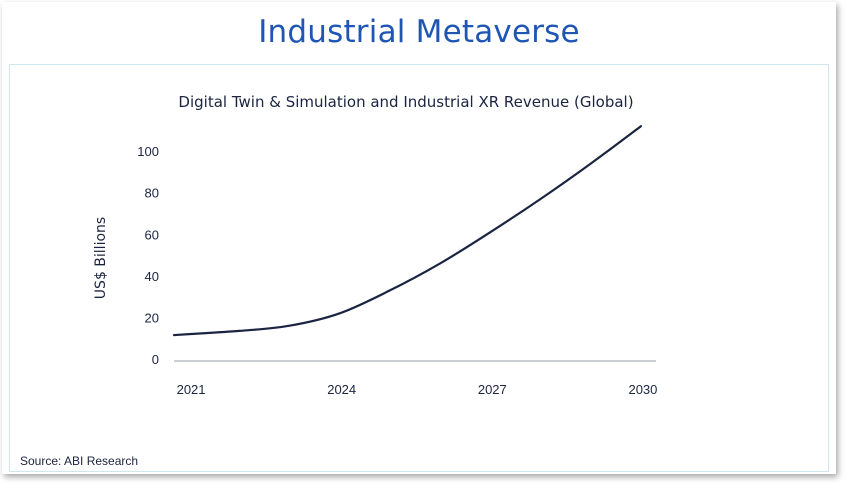  I want to click on x-tick-label: 2027, so click(492, 389).